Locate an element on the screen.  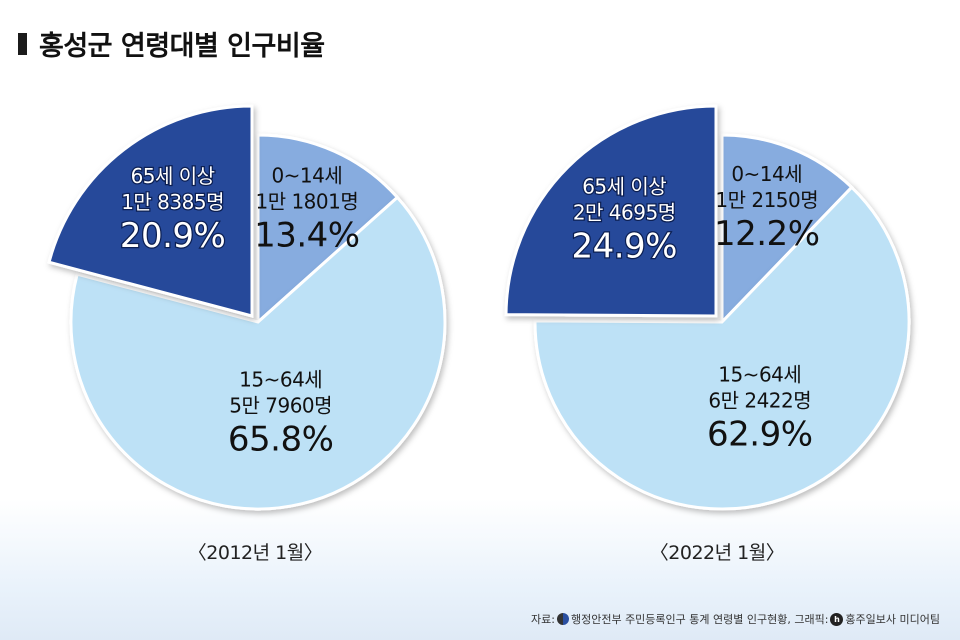
slice-percent-working: 62.9% is located at coordinates (760, 435).